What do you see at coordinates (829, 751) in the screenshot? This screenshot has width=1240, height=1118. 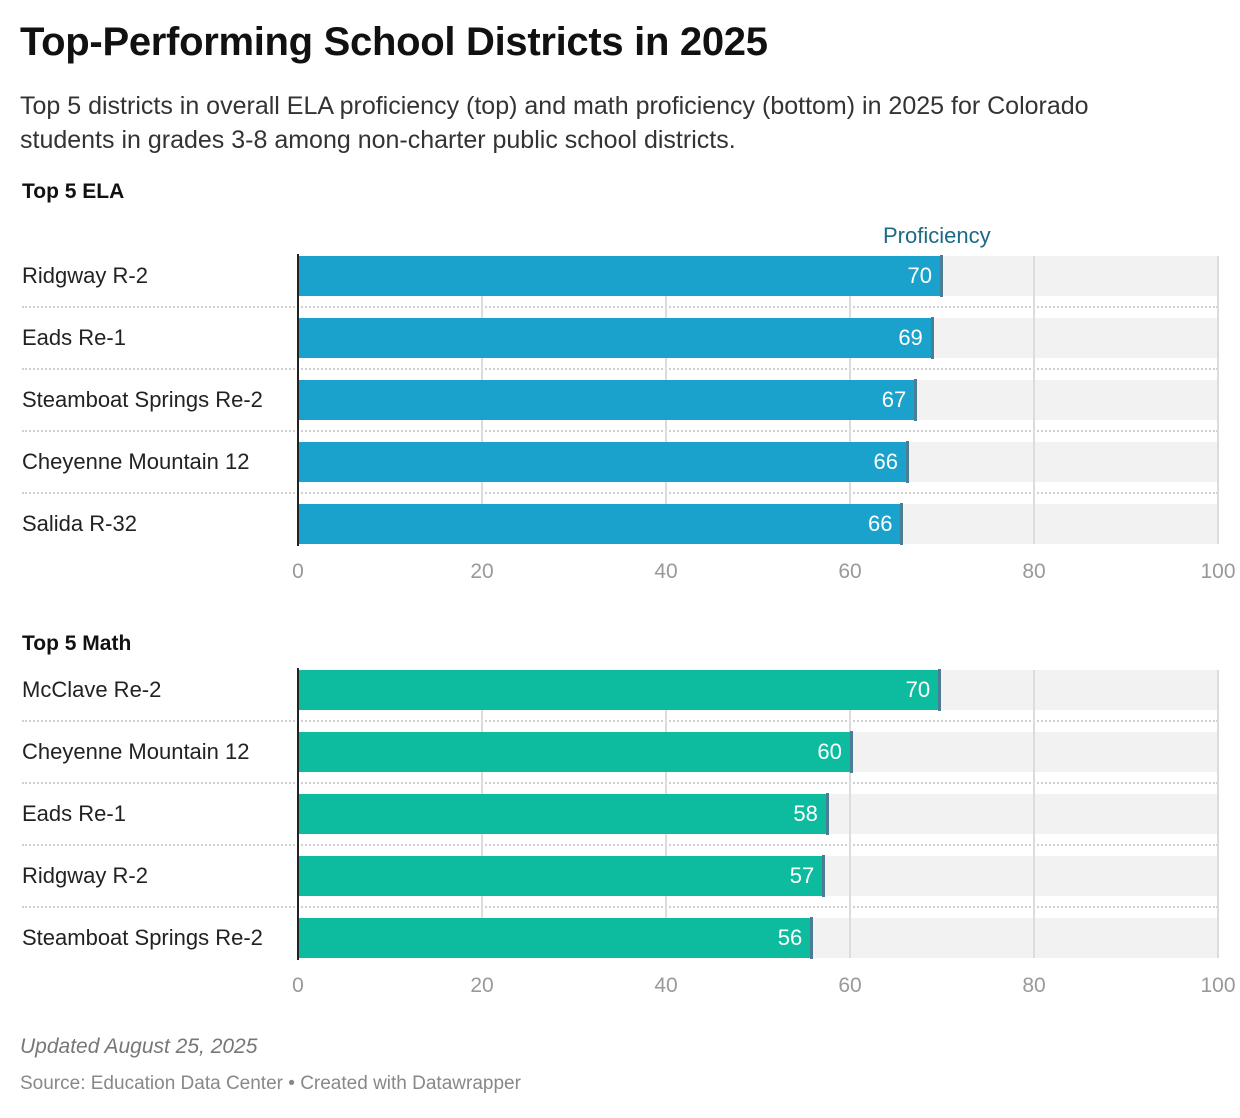 I see `value-label: 60` at bounding box center [829, 751].